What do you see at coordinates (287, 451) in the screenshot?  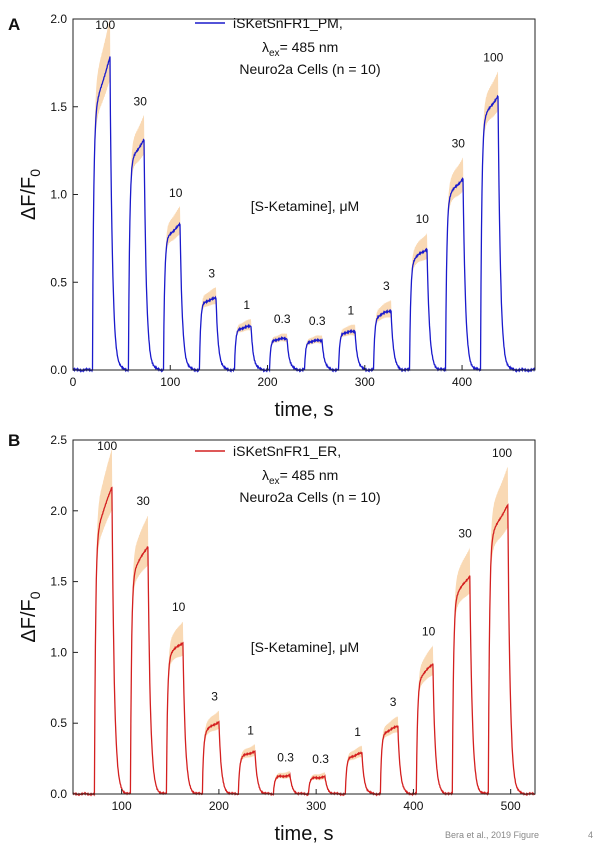 I see `legend-label: iSKetSnFR1_ER,` at bounding box center [287, 451].